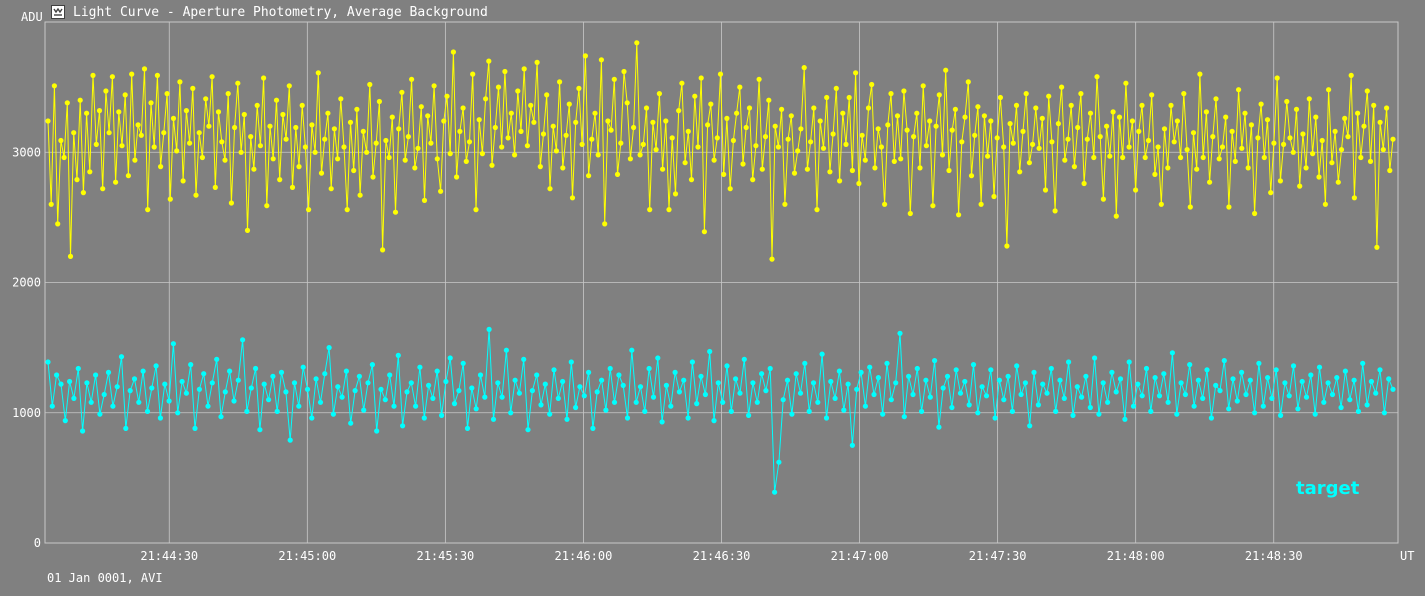 This screenshot has height=596, width=1425. I want to click on legend-label-target: target, so click(1328, 488).